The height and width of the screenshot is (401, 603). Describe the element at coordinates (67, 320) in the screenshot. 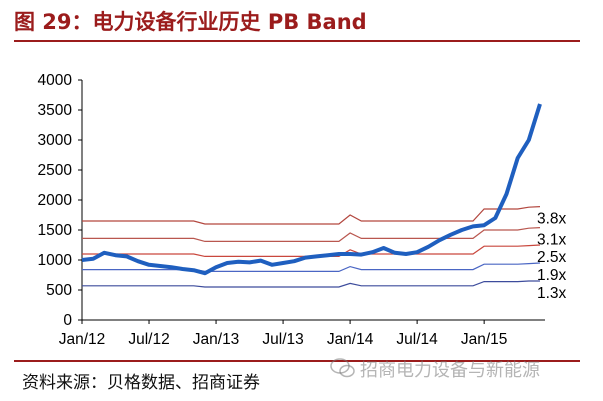

I see `y-tick-label: 0` at that location.